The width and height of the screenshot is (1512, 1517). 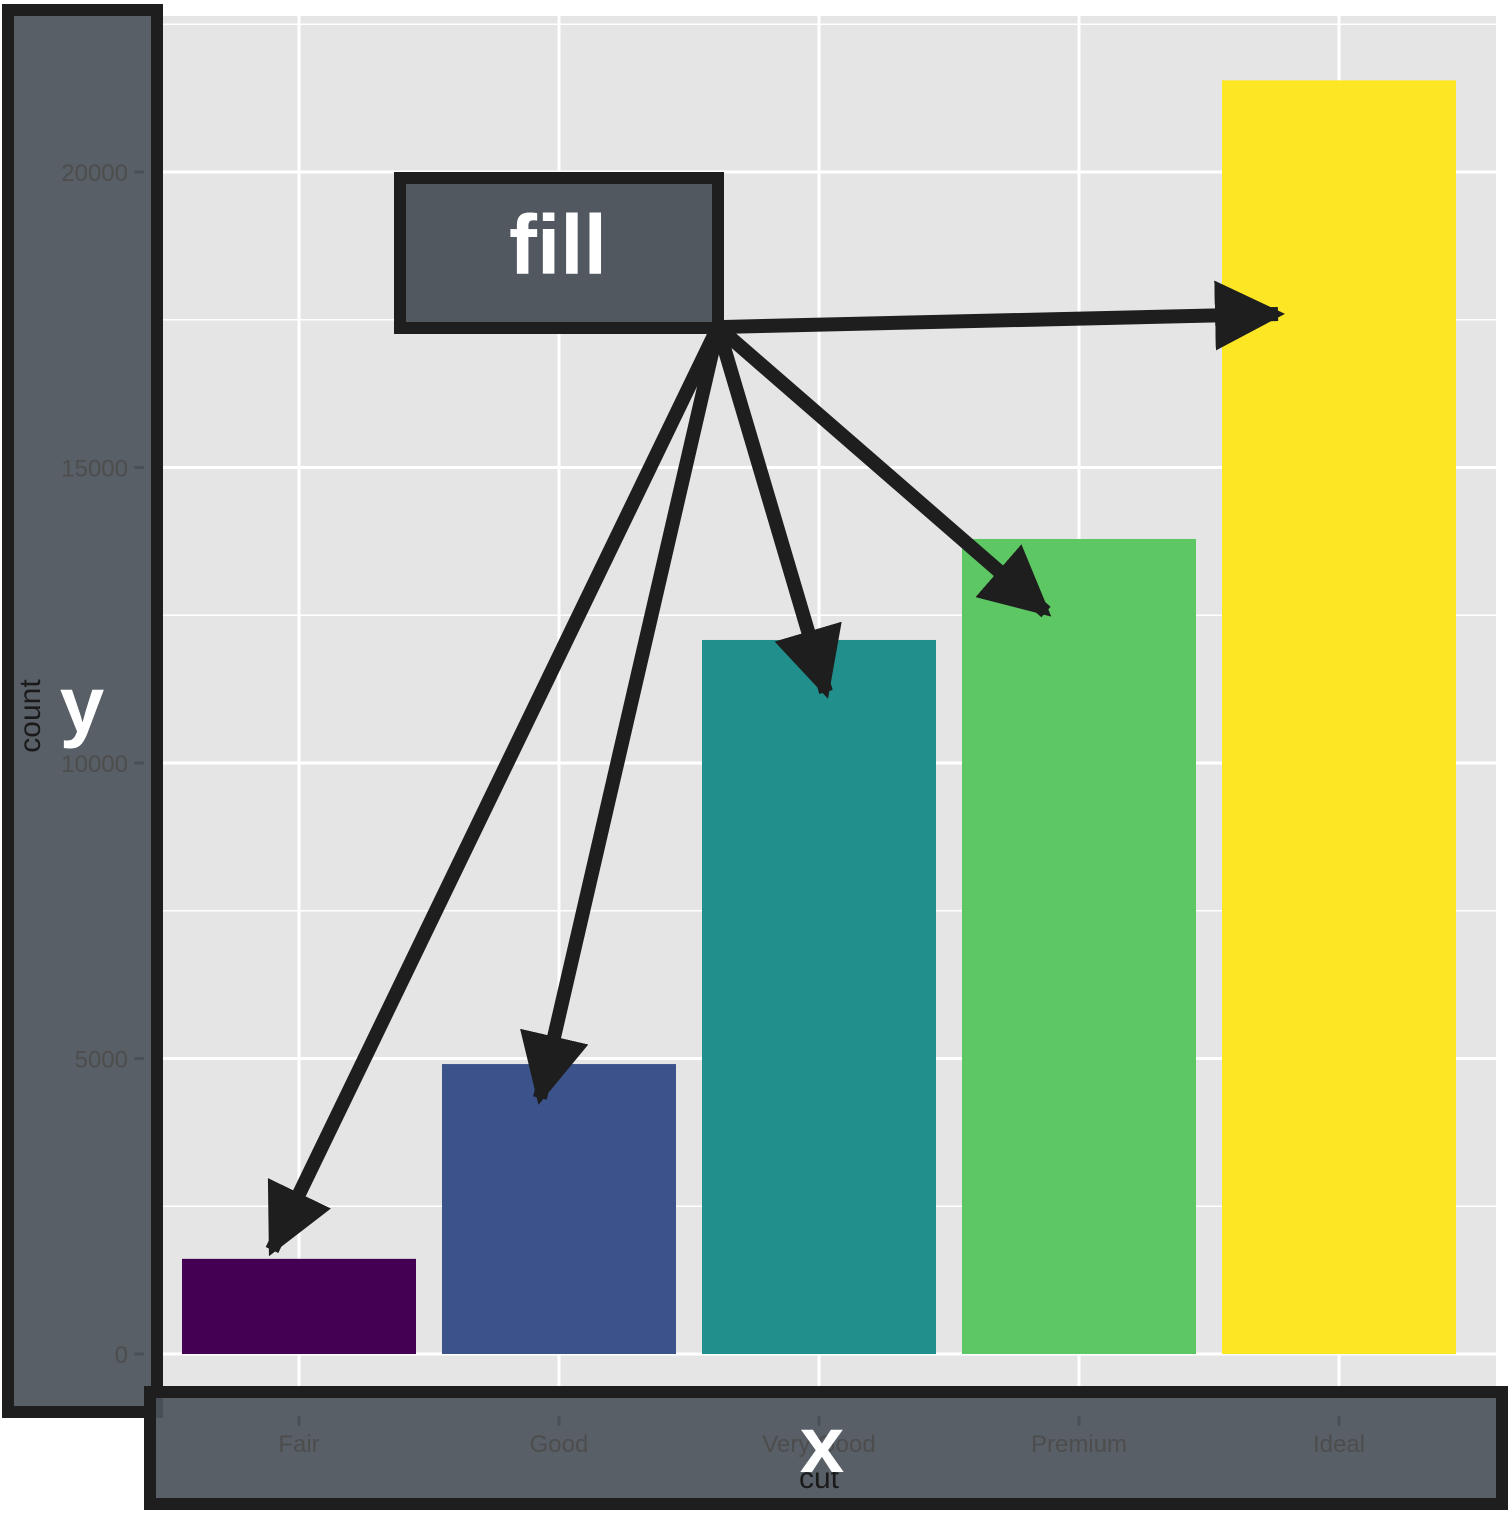 I want to click on arrow-to-very-good, so click(x=776, y=512).